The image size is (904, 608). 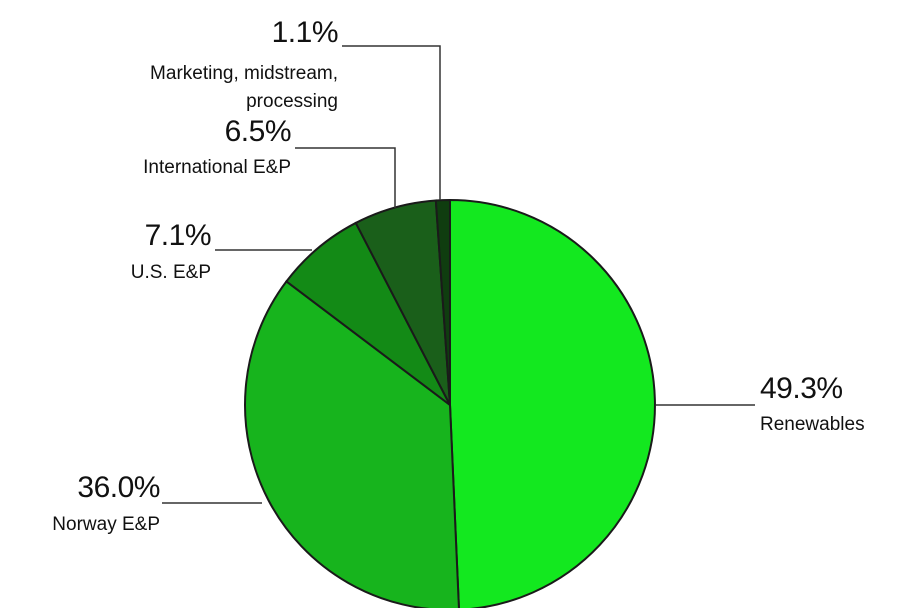 What do you see at coordinates (352, 443) in the screenshot?
I see `pie-slice-norway` at bounding box center [352, 443].